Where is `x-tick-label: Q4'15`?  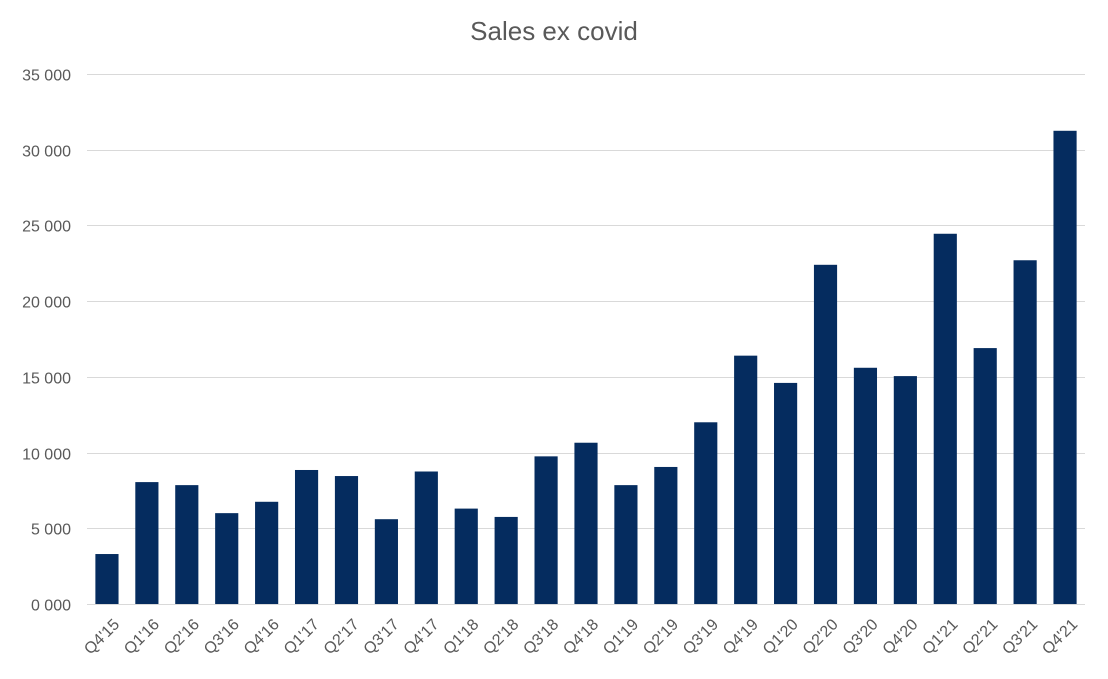
x-tick-label: Q4'15 is located at coordinates (102, 637).